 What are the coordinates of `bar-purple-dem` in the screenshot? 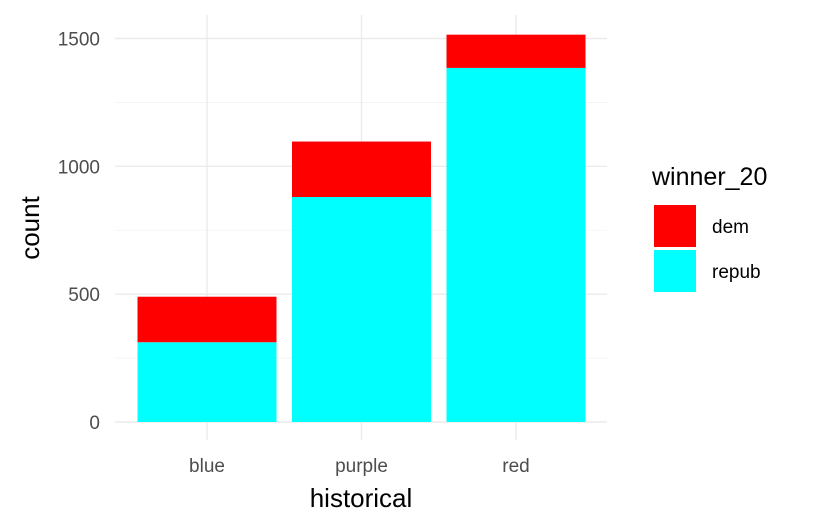 It's located at (361, 169).